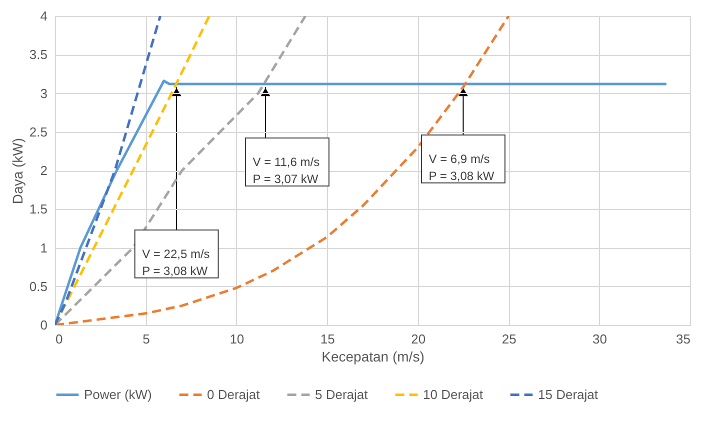 The width and height of the screenshot is (717, 446). What do you see at coordinates (683, 339) in the screenshot?
I see `x-tick-label: 35` at bounding box center [683, 339].